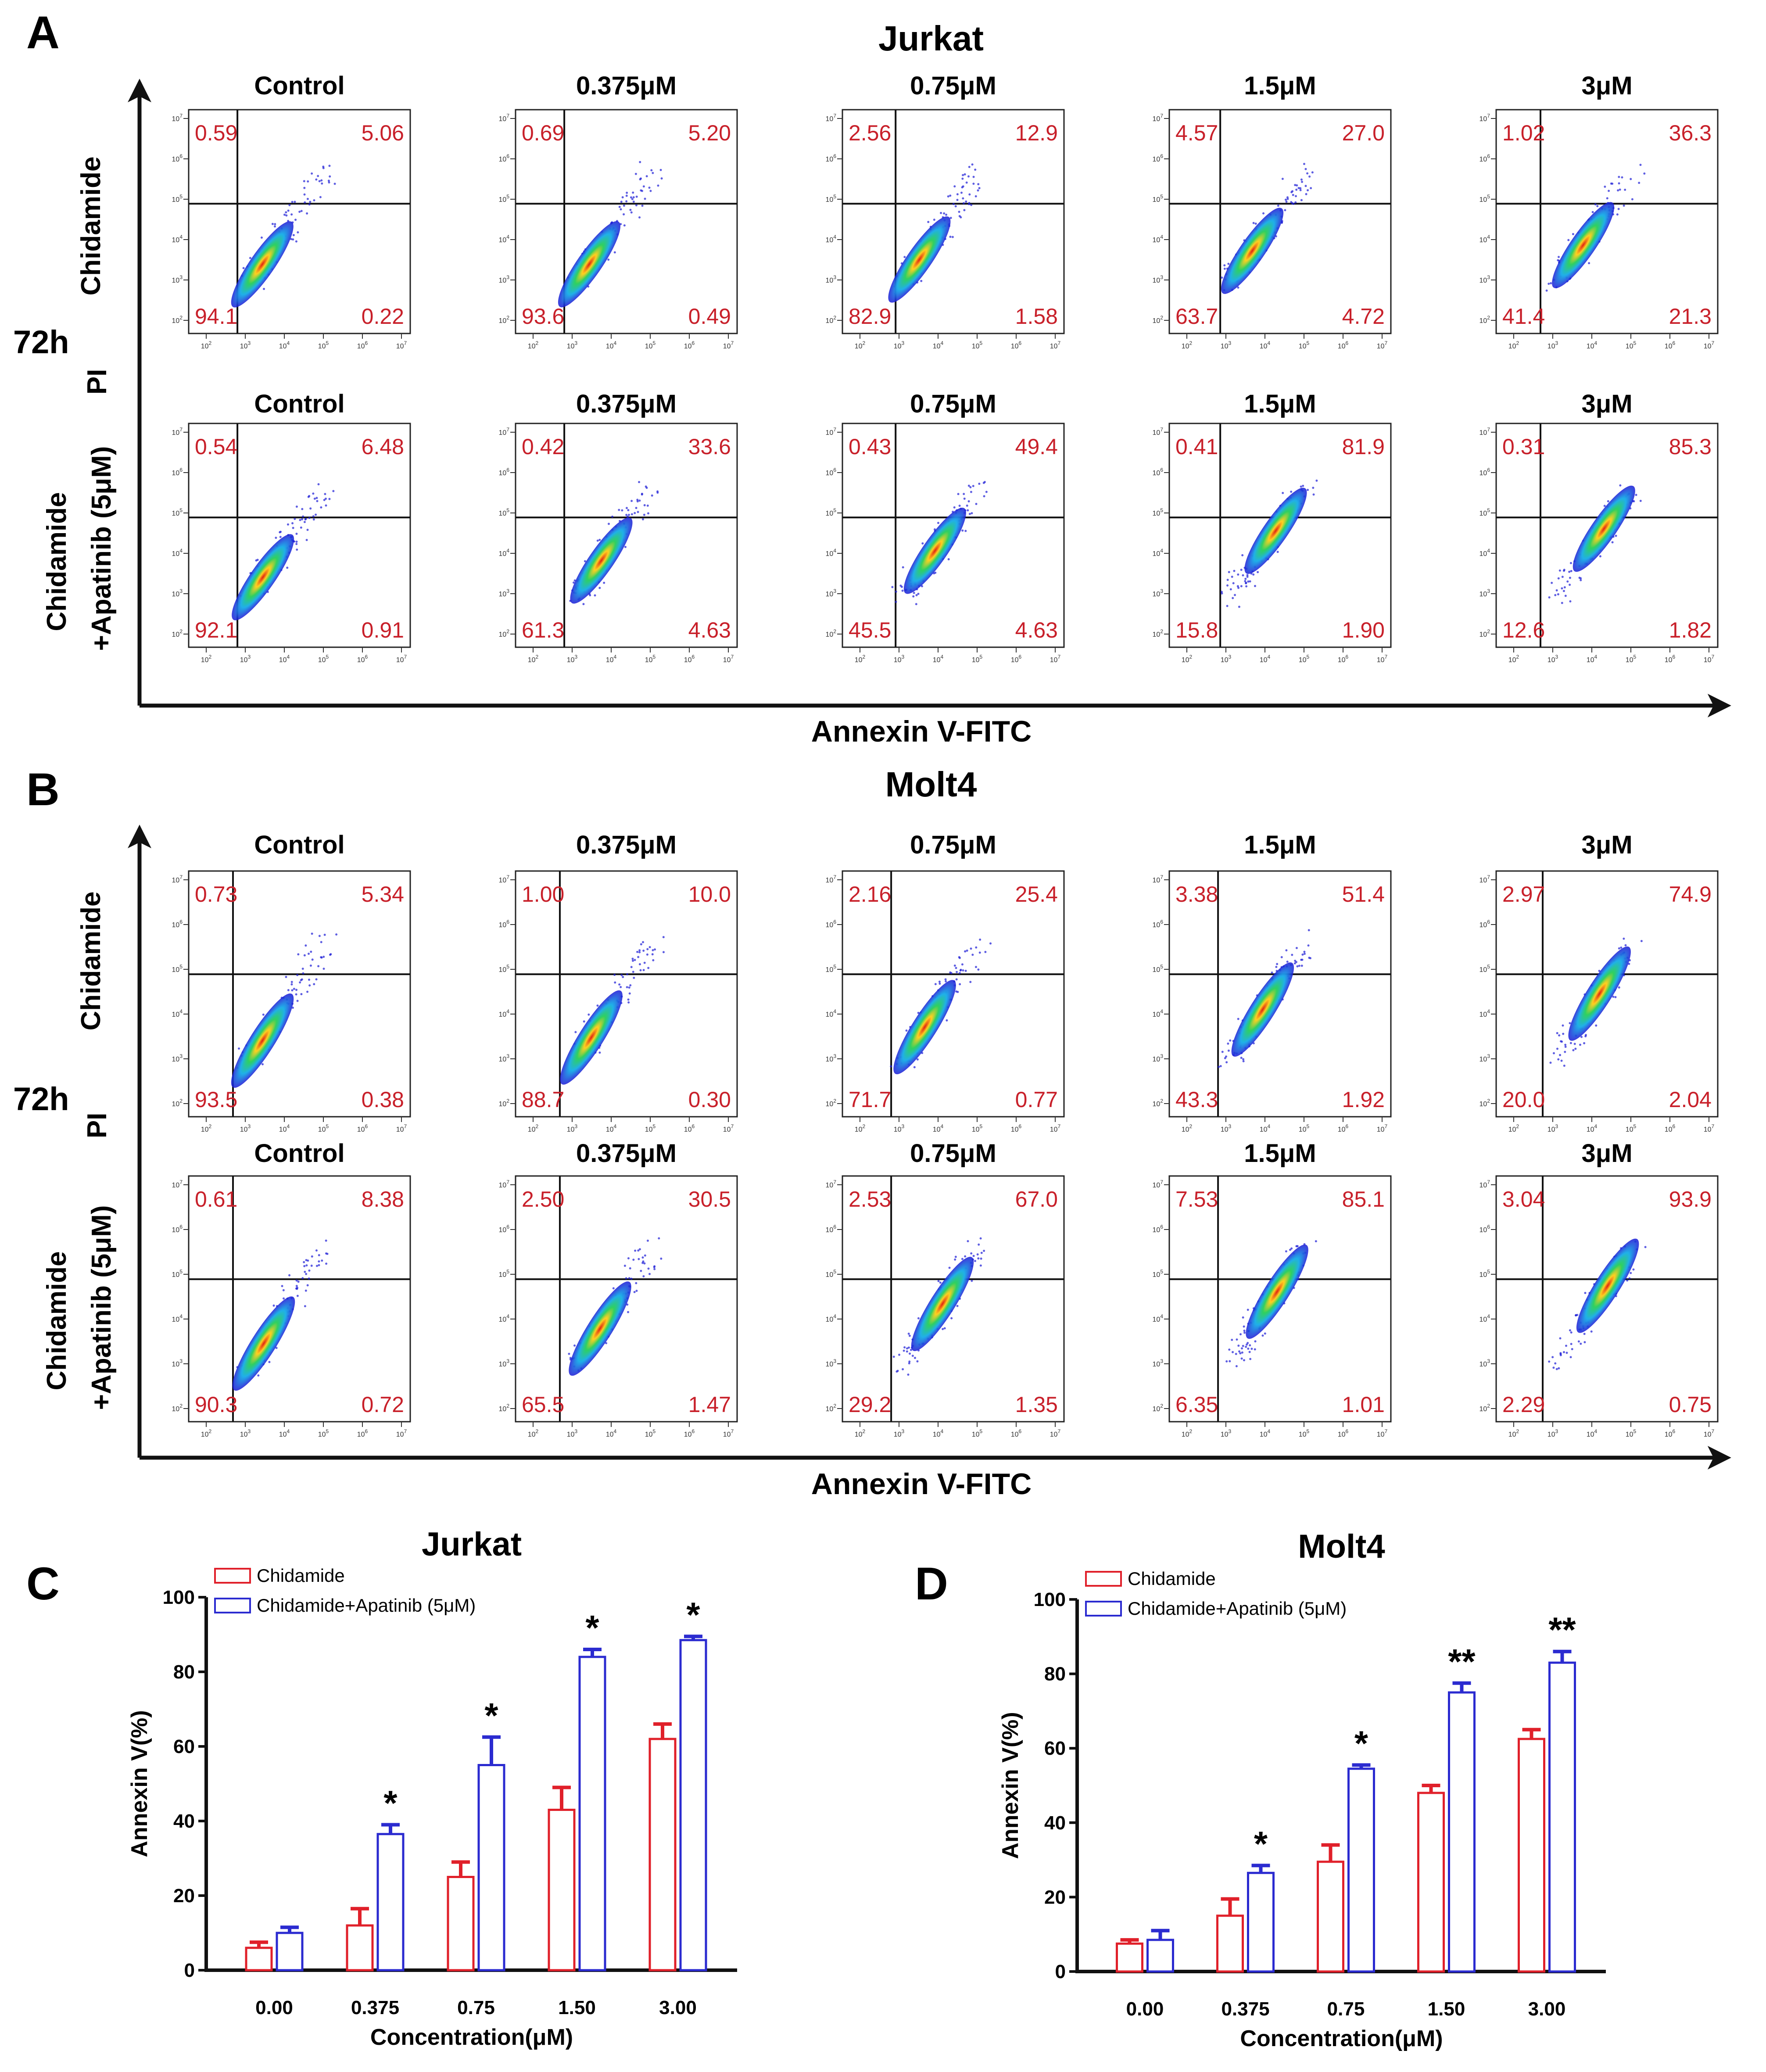 This screenshot has height=2072, width=1766. I want to click on plot-gridA-0-0-ytick-label: 10², so click(177, 320).